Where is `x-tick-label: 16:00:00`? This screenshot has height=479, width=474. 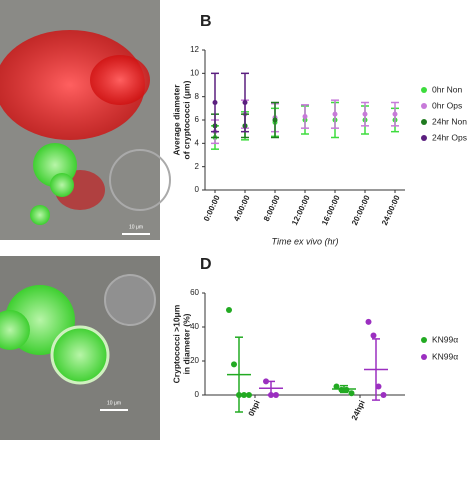 x-tick-label: 16:00:00 is located at coordinates (331, 209).